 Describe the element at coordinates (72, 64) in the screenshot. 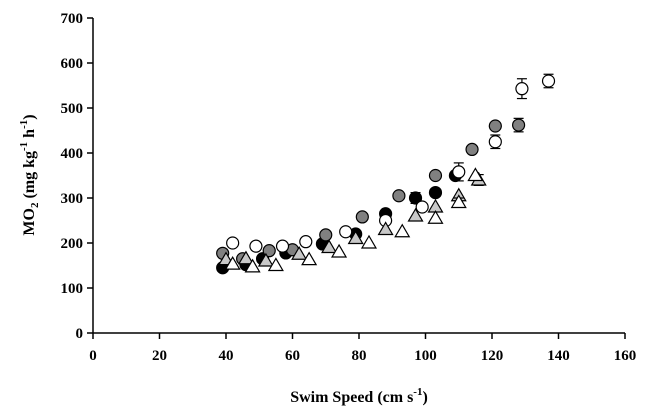

I see `y-tick-label: 600` at that location.